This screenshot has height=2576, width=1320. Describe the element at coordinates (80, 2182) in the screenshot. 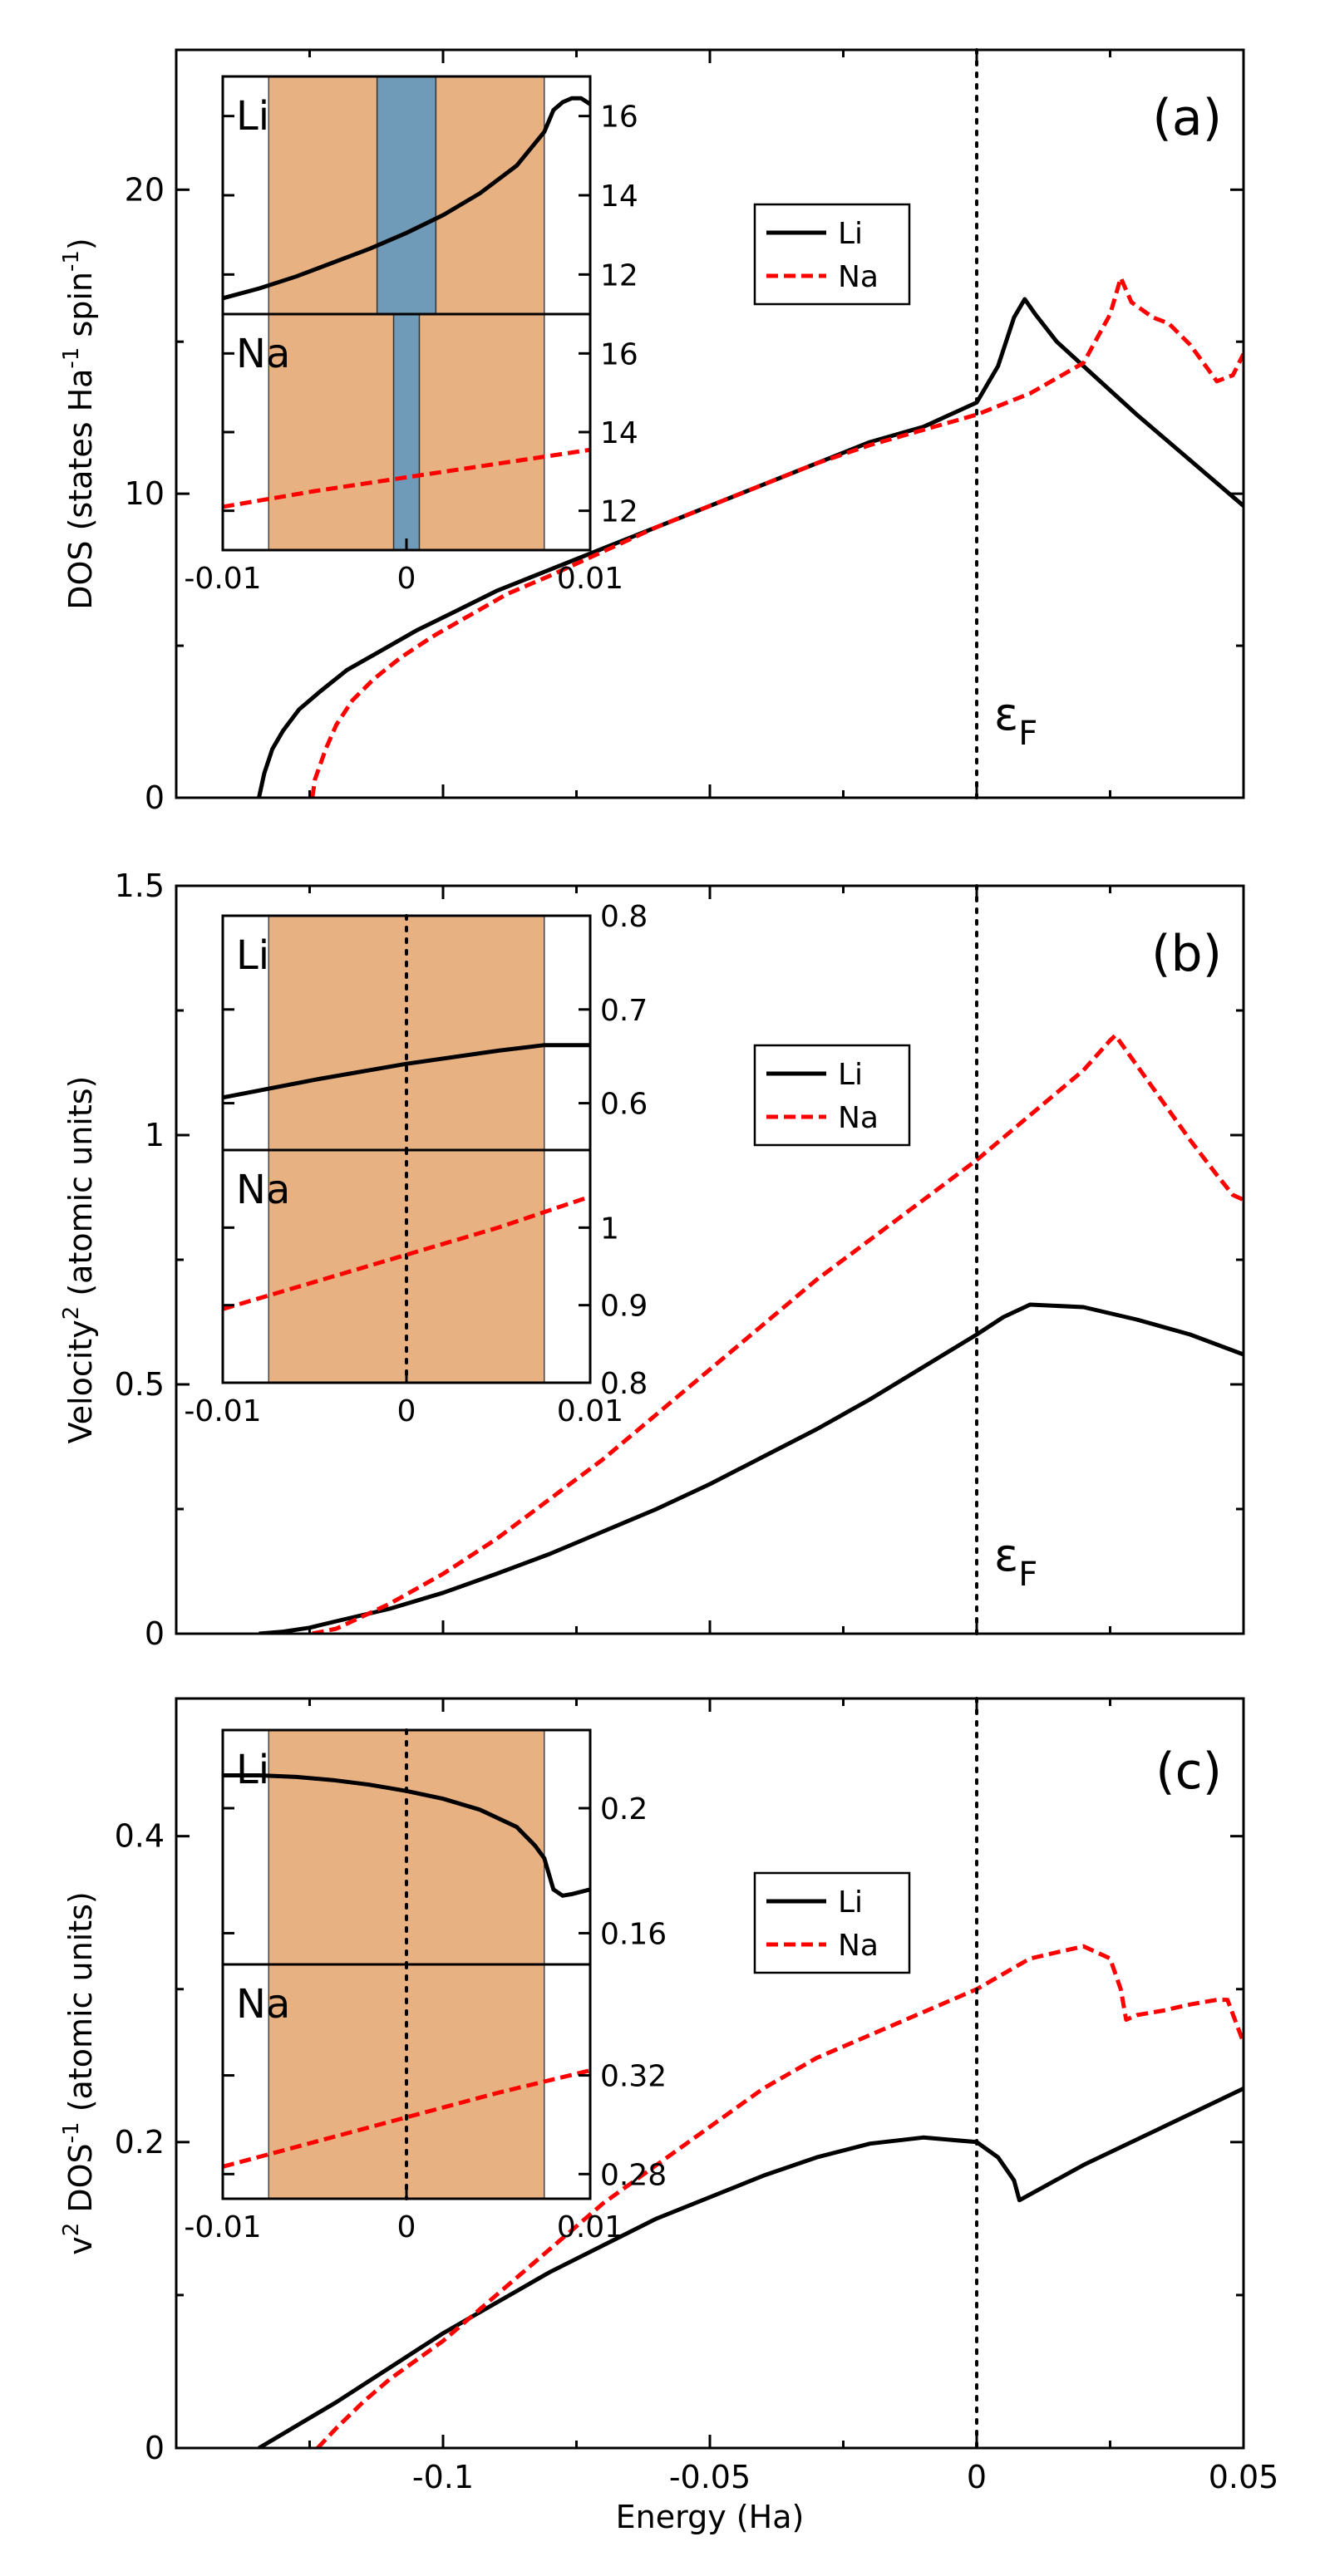

I see `y-axis-label-part: DOS` at that location.